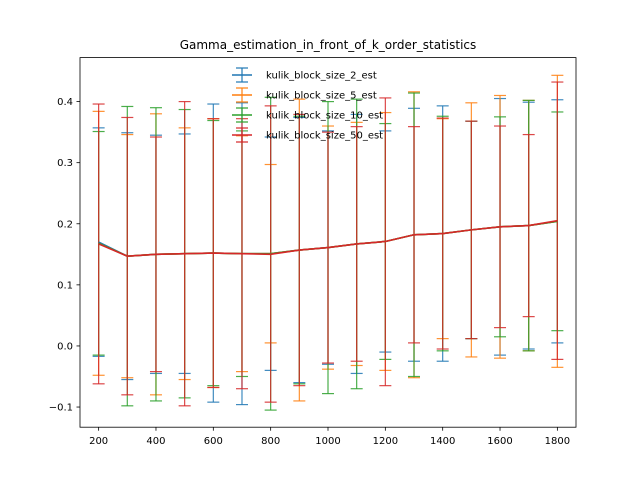  Describe the element at coordinates (321, 96) in the screenshot. I see `legend-label: kulik_block_size_5_est` at that location.